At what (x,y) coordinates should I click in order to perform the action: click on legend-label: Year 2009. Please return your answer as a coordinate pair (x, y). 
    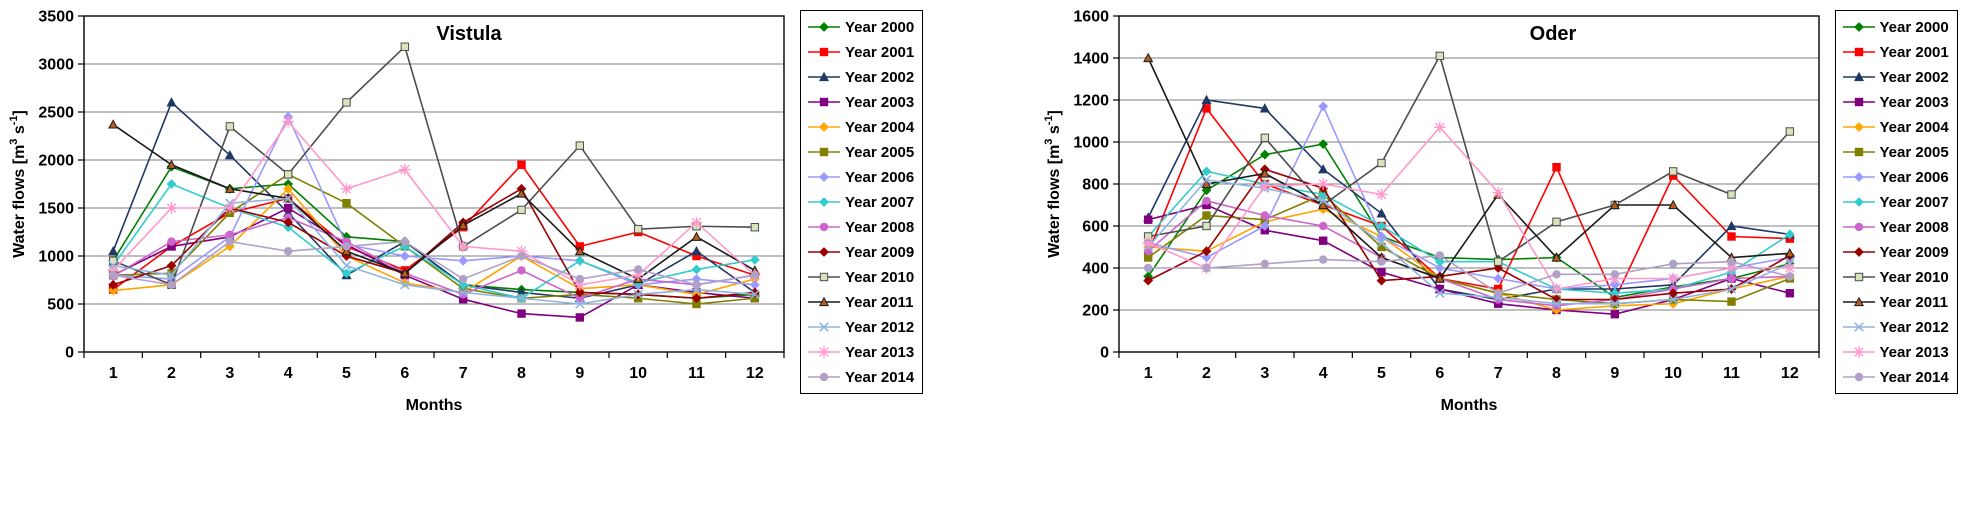
    Looking at the image, I should click on (1914, 252).